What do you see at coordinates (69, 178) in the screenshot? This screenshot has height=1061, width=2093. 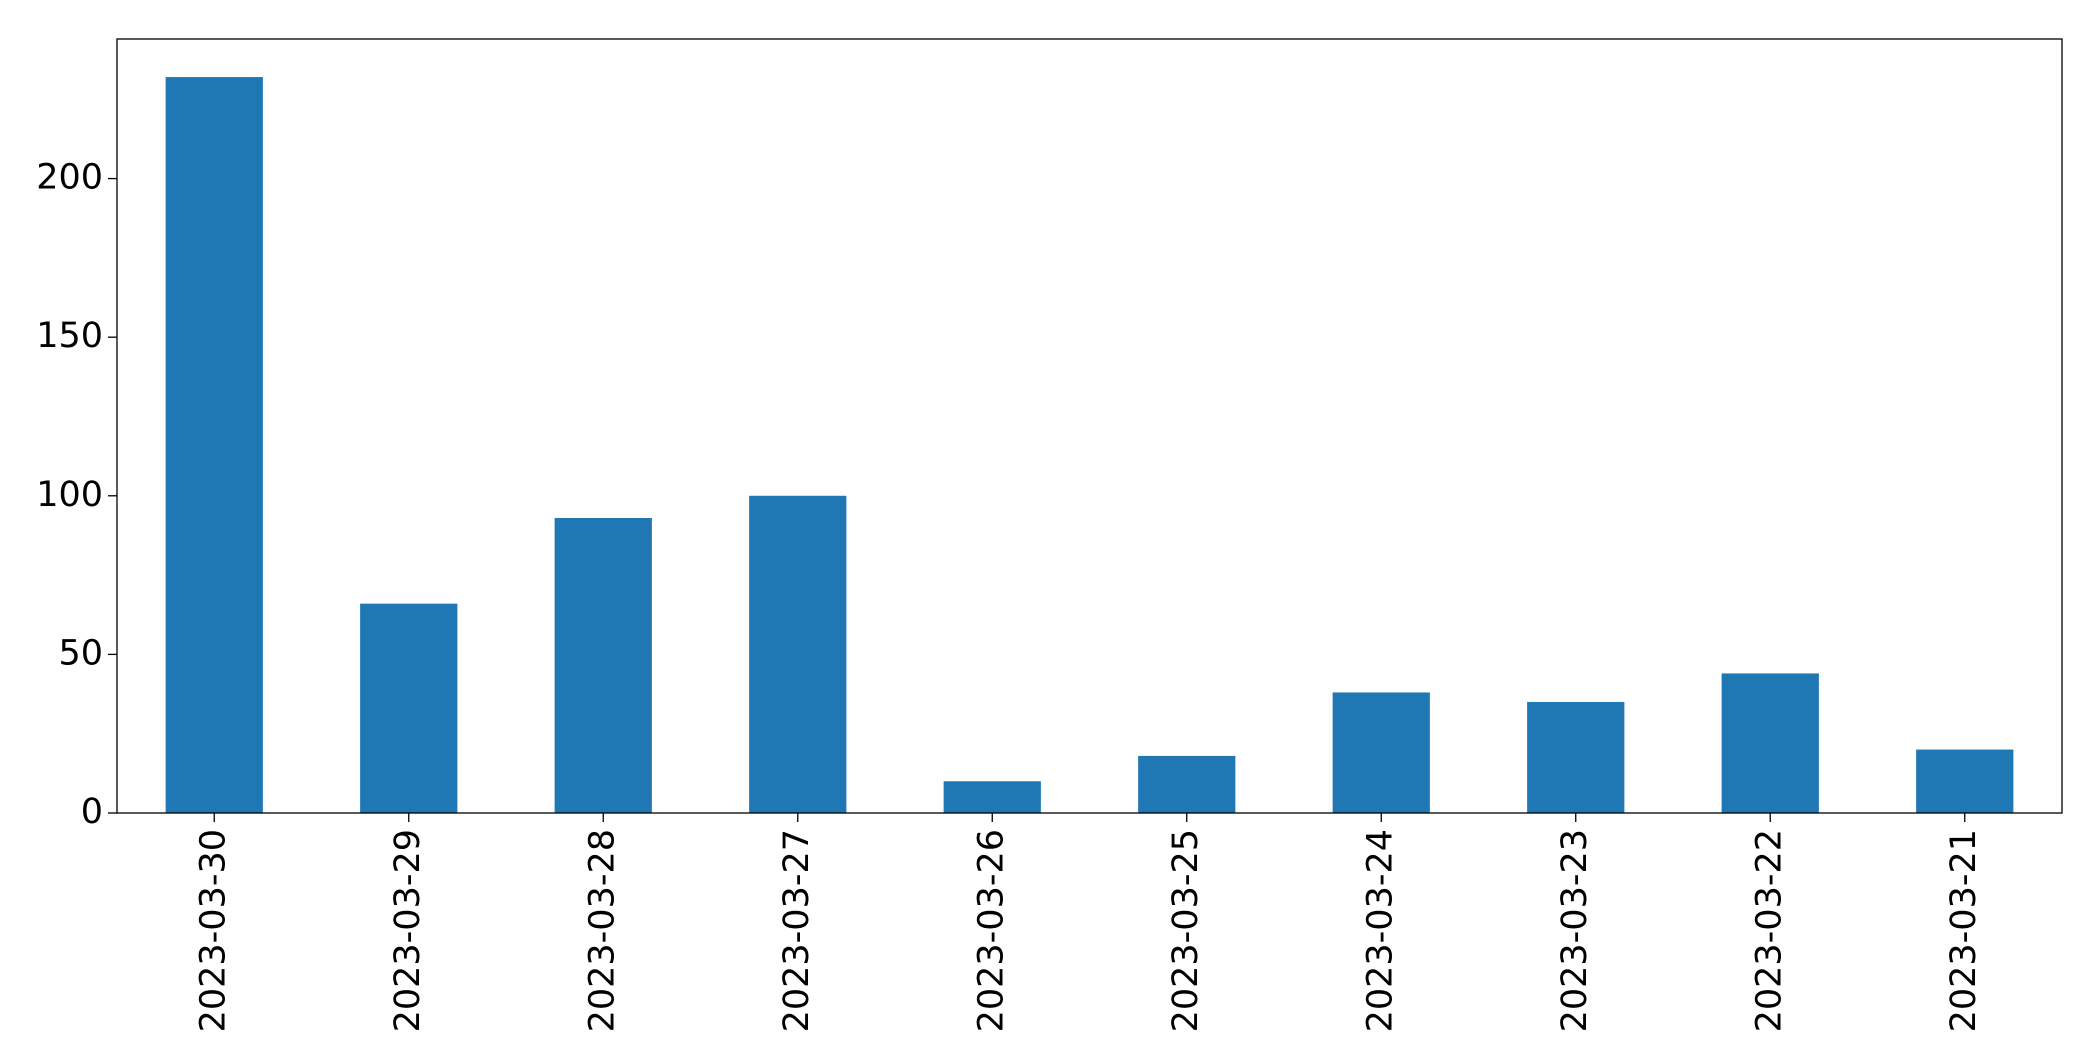 I see `y-tick-label: 200` at bounding box center [69, 178].